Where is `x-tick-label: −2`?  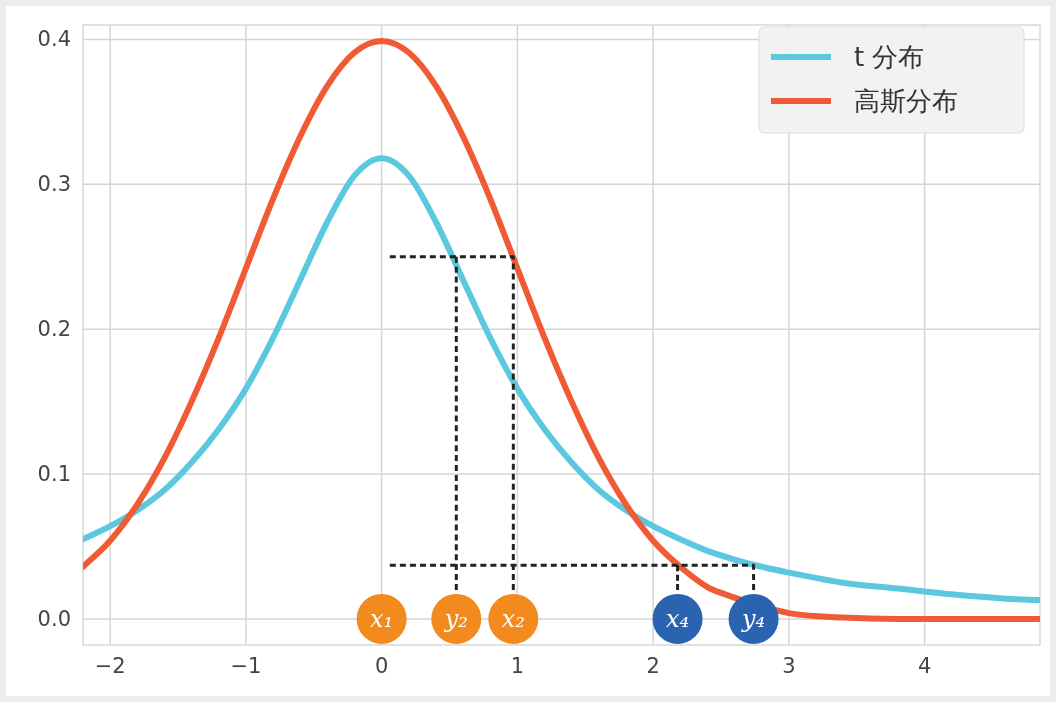
x-tick-label: −2 is located at coordinates (110, 666).